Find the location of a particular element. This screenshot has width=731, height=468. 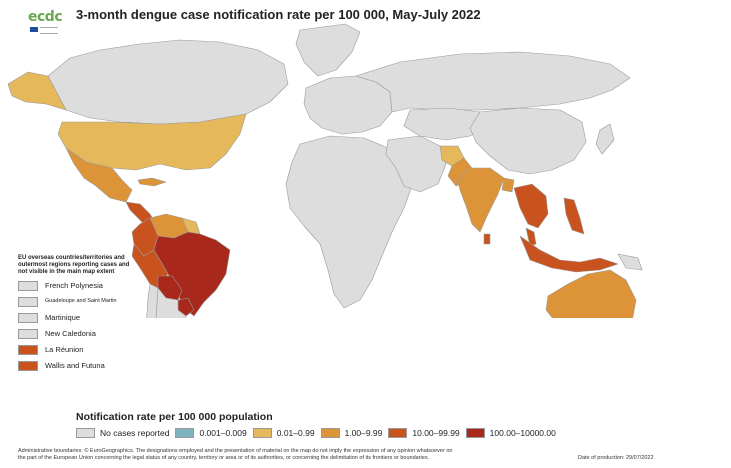

region-papua-new-guinea is located at coordinates (630, 262).